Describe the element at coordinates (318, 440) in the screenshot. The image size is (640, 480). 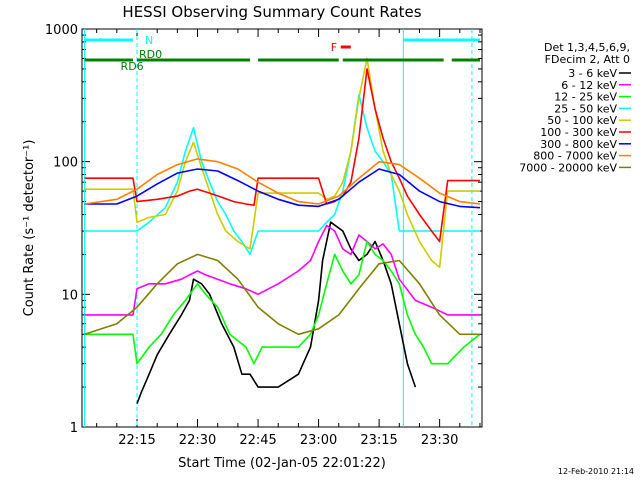
I see `x-tick-label: 23:00` at that location.